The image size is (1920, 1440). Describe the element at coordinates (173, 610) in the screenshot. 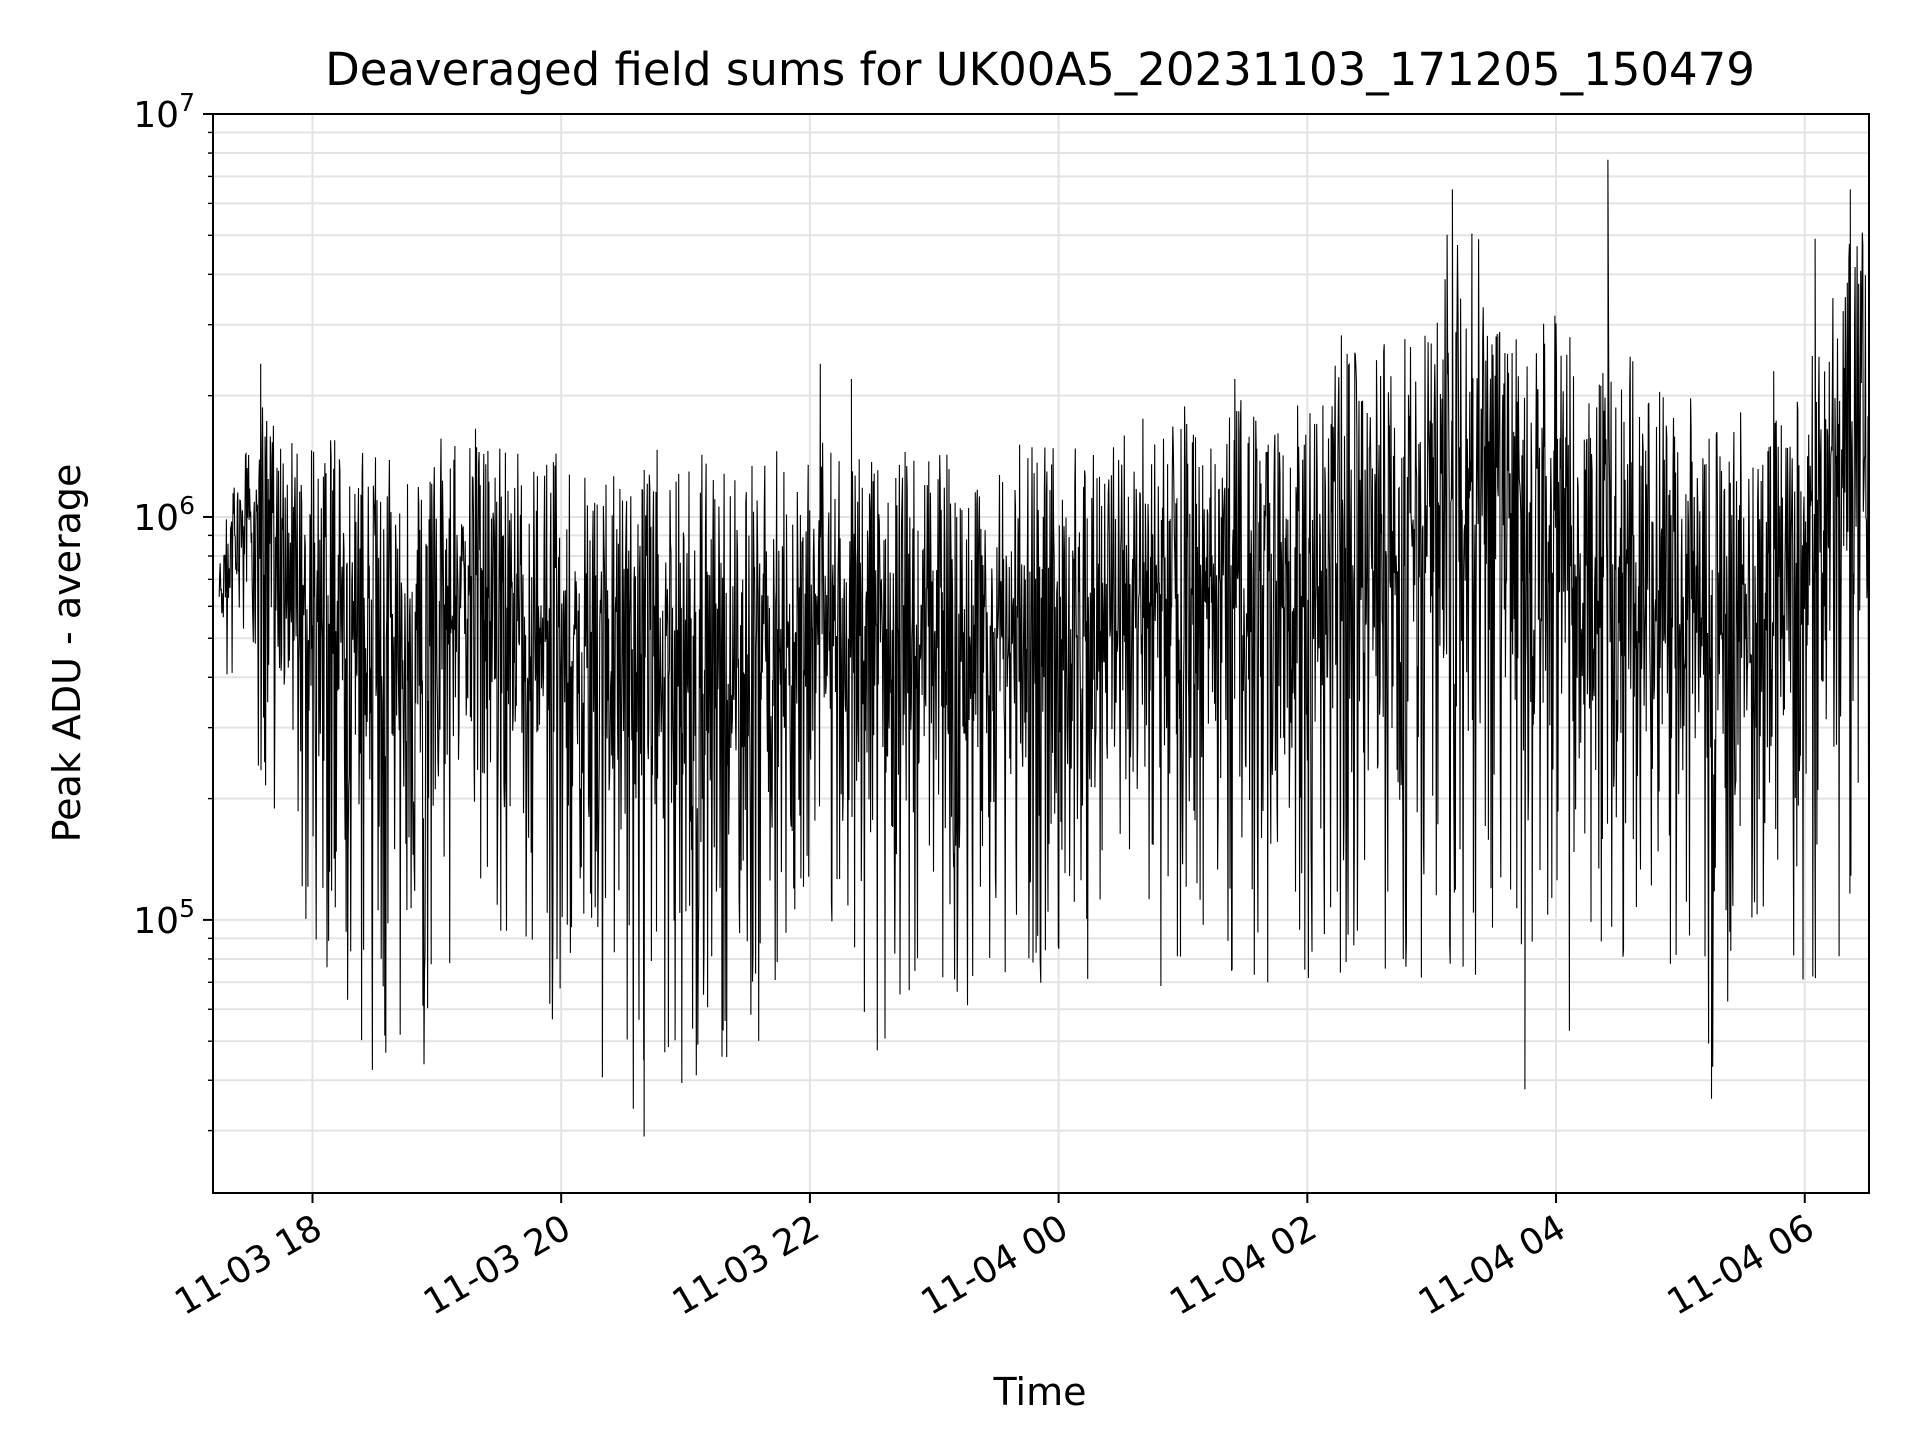

I see `y-axis-ticks: 10⁵ 10⁶ 10⁷` at that location.